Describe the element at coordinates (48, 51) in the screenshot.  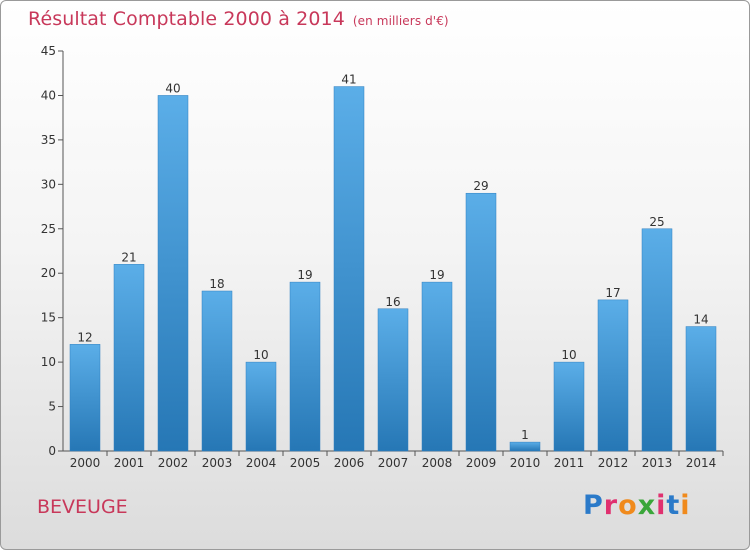
I see `y-tick-label: 45` at that location.